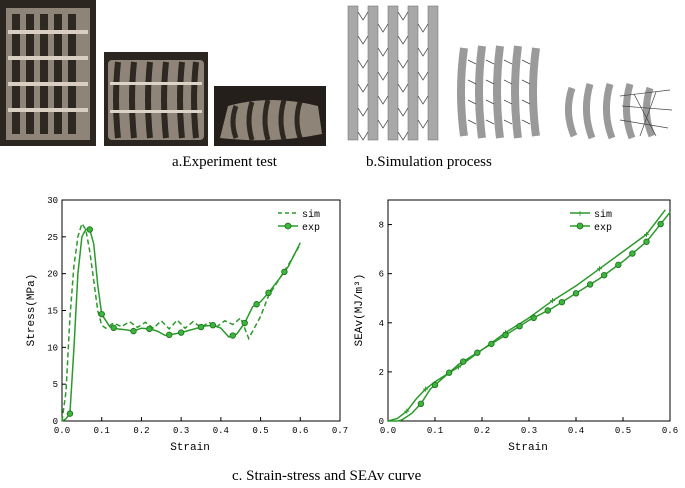 This screenshot has height=488, width=685. What do you see at coordinates (381, 373) in the screenshot?
I see `y-tick-label: 2` at bounding box center [381, 373].